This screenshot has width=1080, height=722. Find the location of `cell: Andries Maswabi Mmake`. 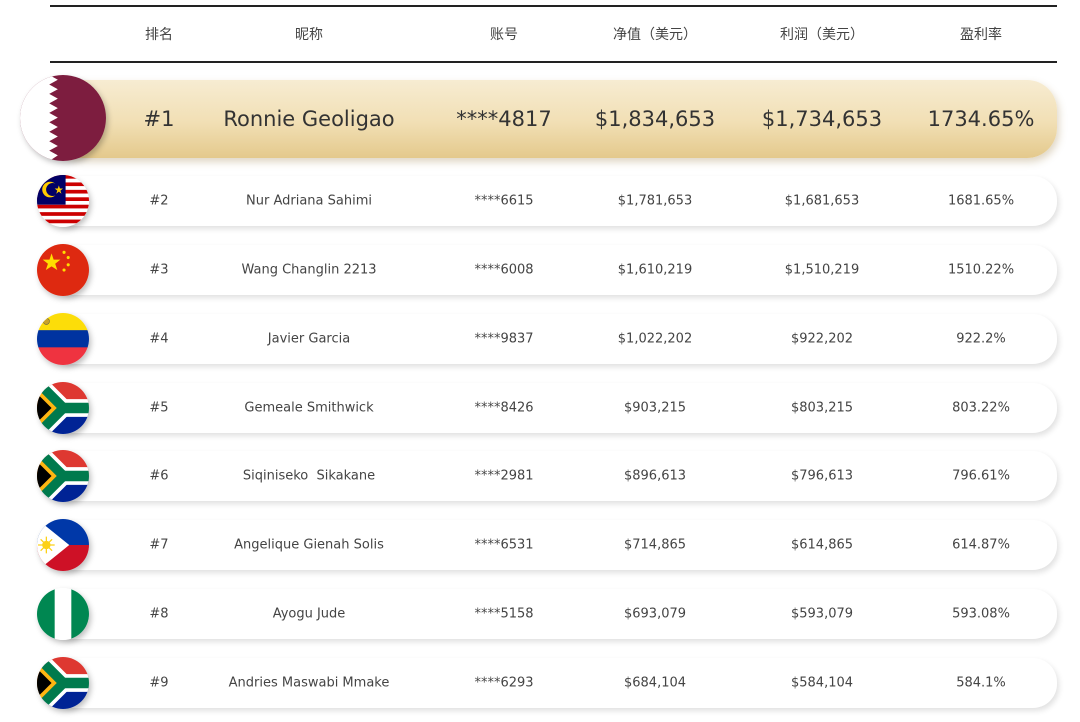

cell: Andries Maswabi Mmake is located at coordinates (309, 683).